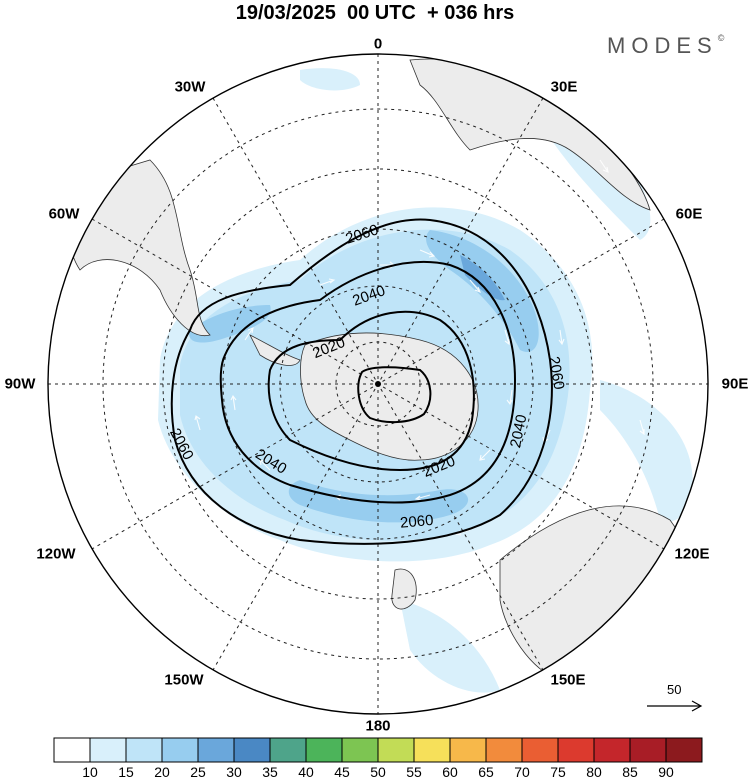  I want to click on colorbar-tick-label: 30, so click(234, 772).